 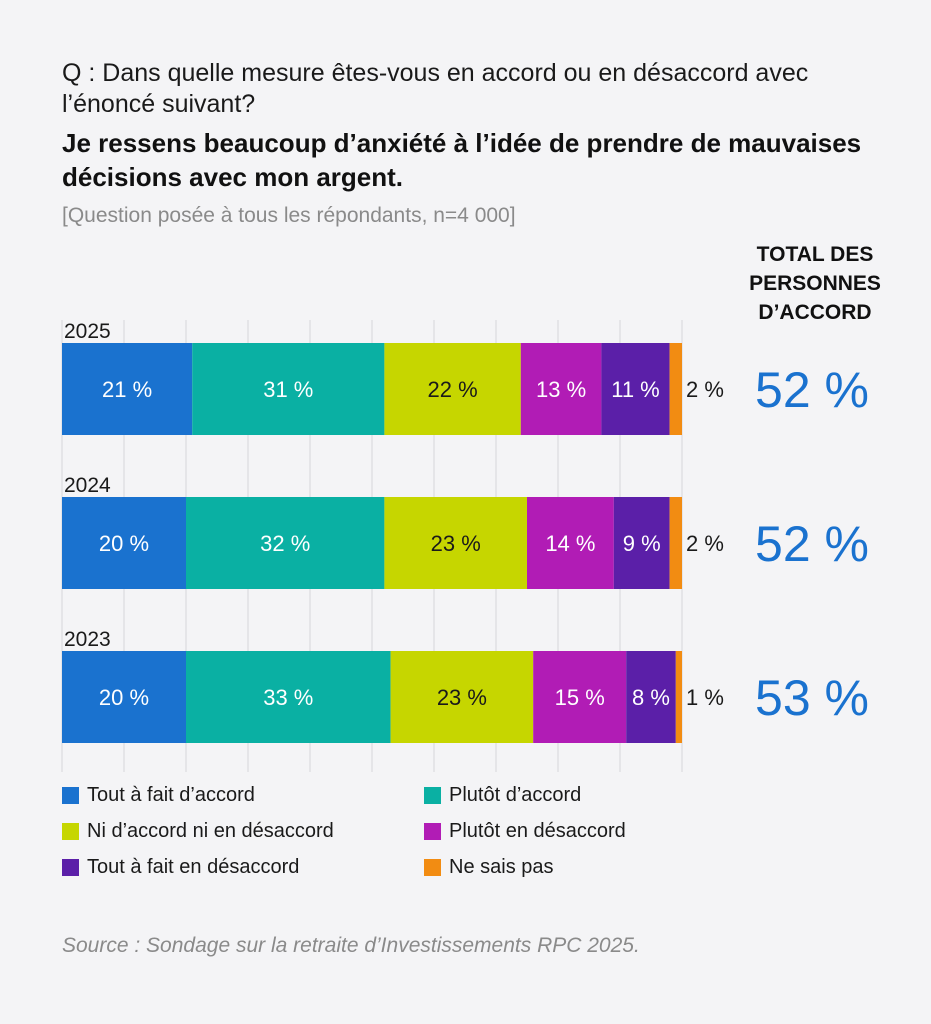 I want to click on bar-value-label: 13 %, so click(x=561, y=389).